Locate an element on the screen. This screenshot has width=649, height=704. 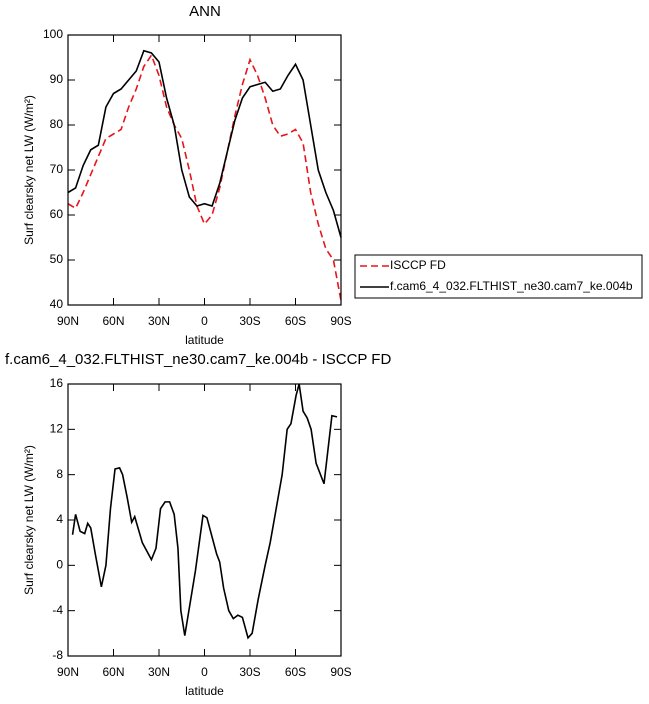
y-tick-label: 8 is located at coordinates (59, 474).